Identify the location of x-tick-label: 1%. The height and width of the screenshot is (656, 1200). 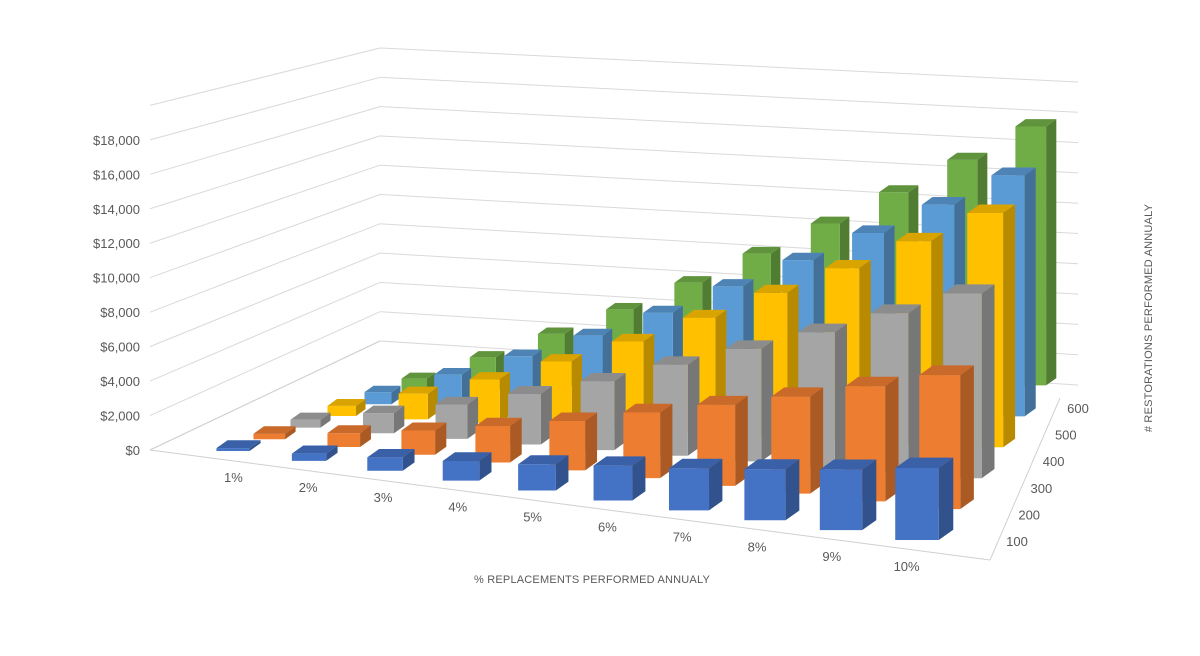
(233, 477).